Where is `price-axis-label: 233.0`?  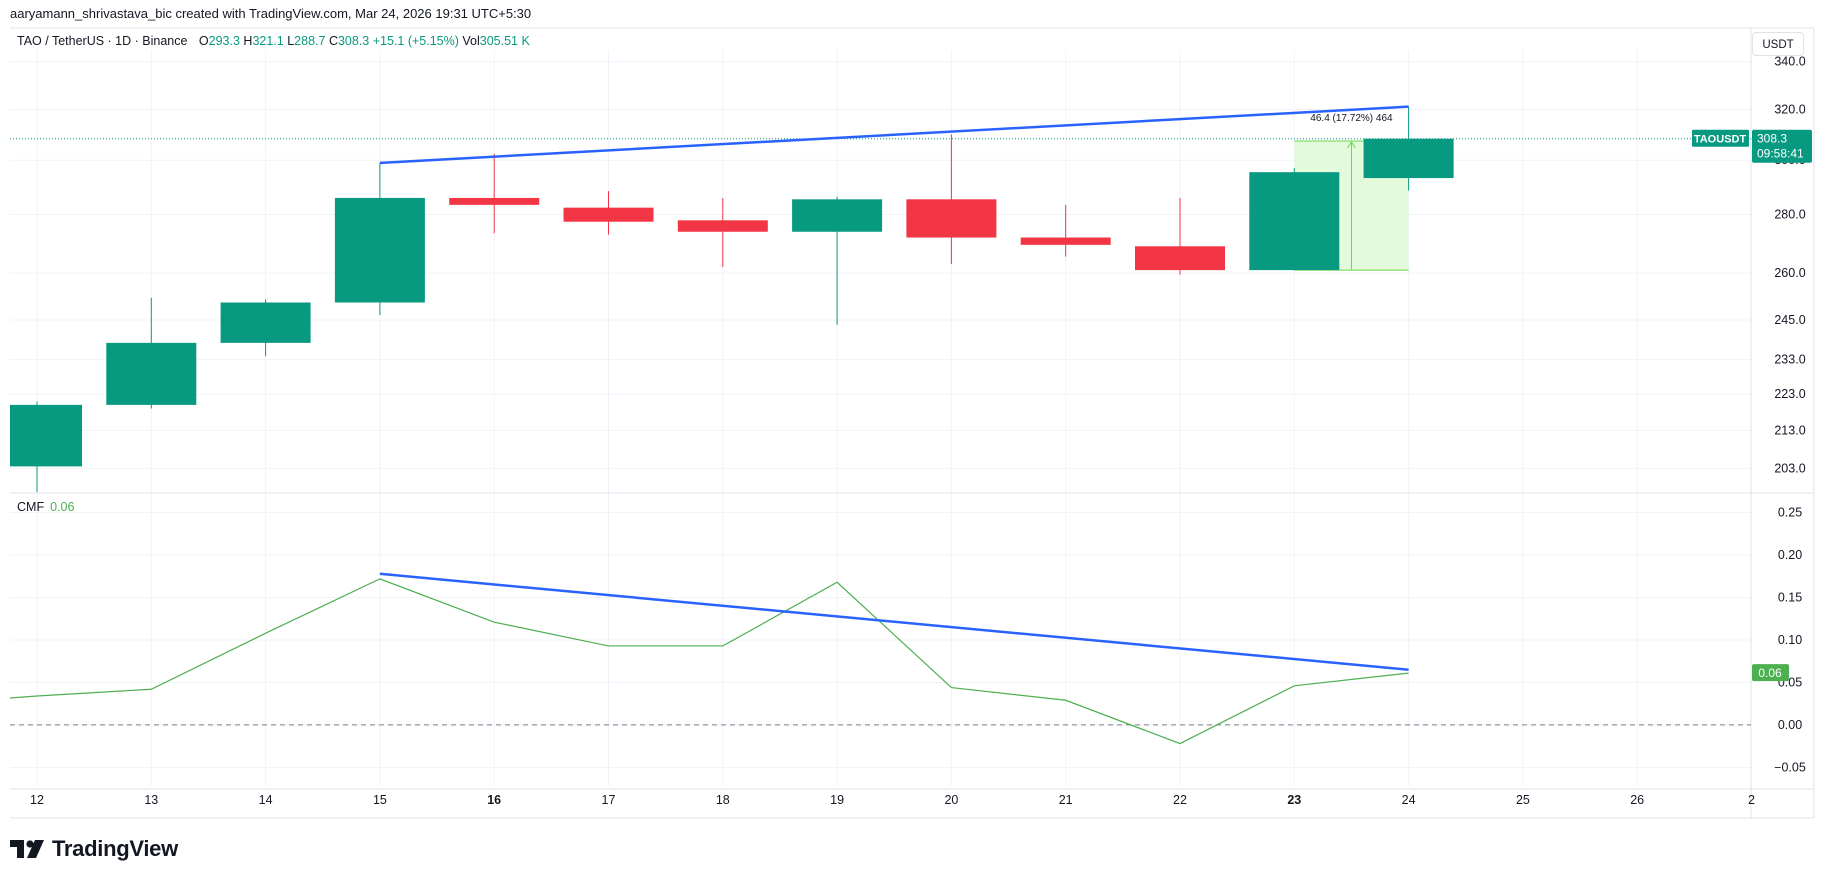 price-axis-label: 233.0 is located at coordinates (1789, 360).